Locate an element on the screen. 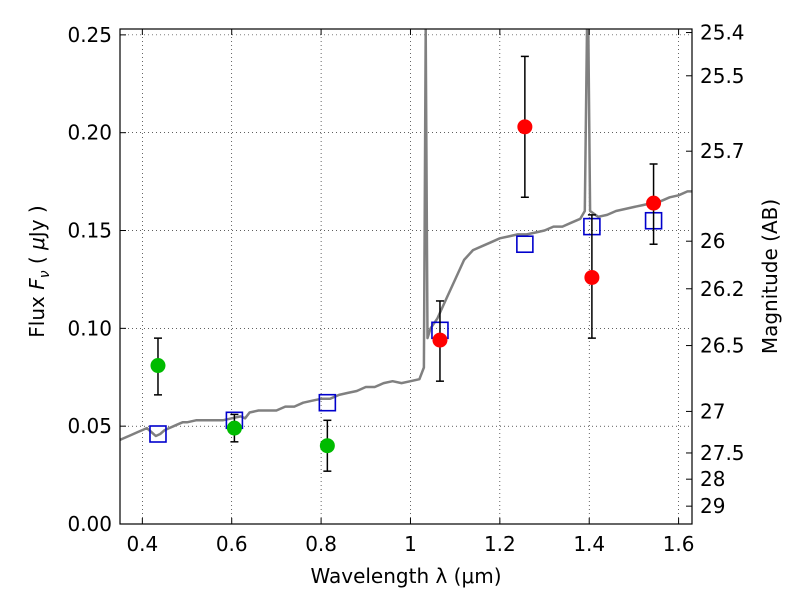  y-tick-label: 0.20 is located at coordinates (89, 133).